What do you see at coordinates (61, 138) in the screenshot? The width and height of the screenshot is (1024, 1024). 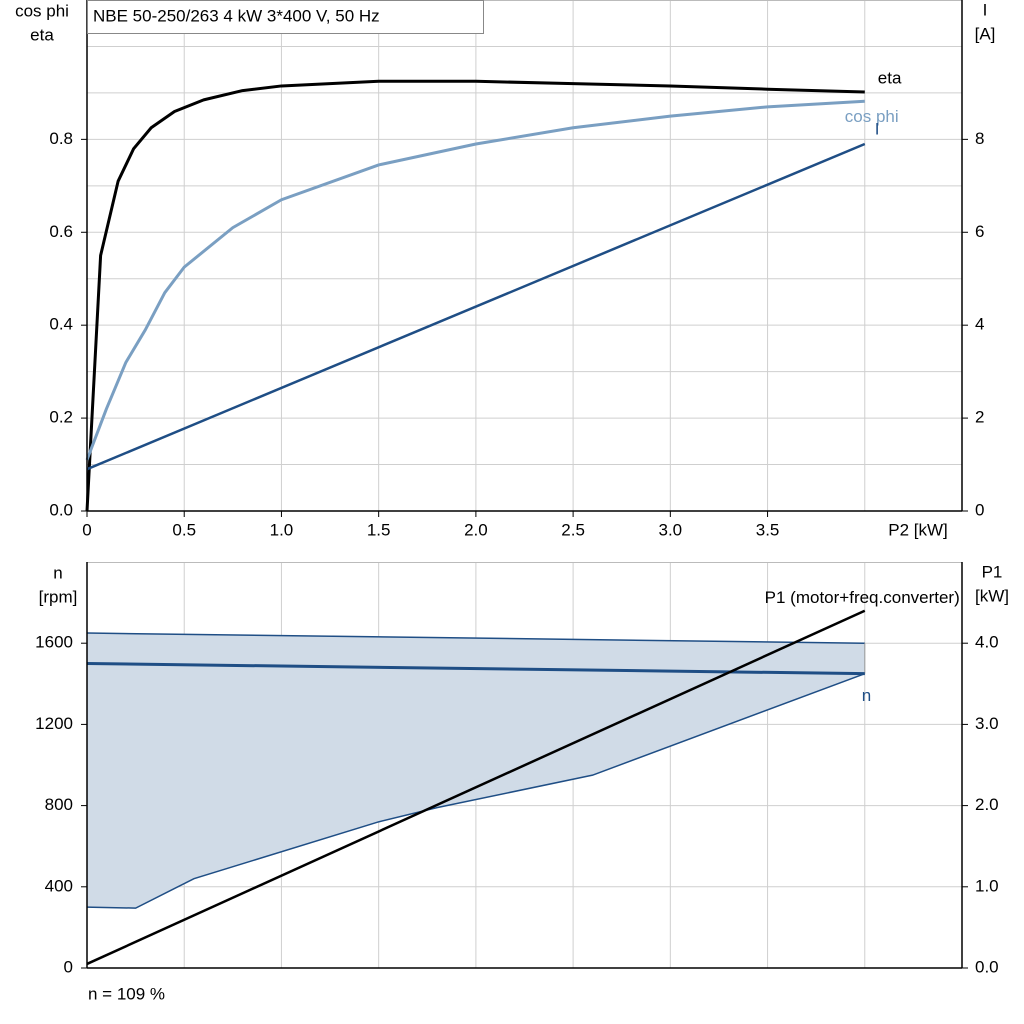 I see `y-tick-label: 0.8` at bounding box center [61, 138].